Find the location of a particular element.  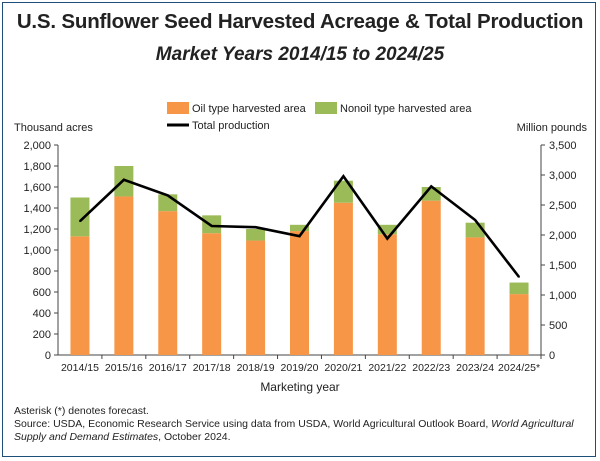

left-tick-label: 200 is located at coordinates (42, 335).